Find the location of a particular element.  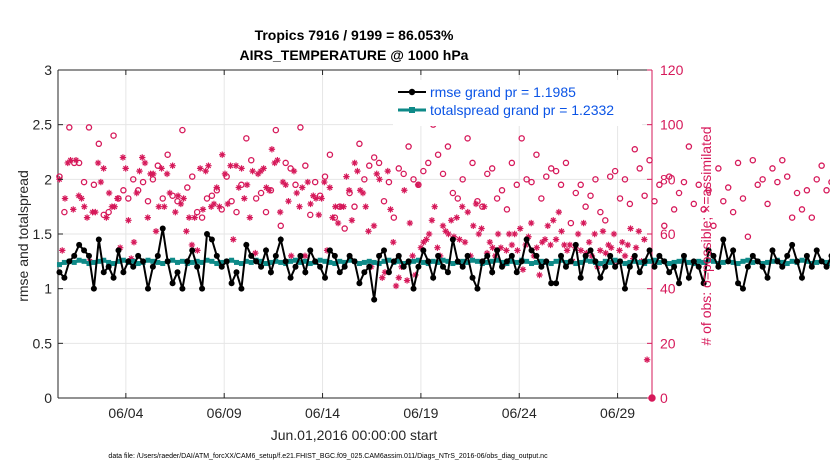

y-tick-label: 3 is located at coordinates (48, 70).